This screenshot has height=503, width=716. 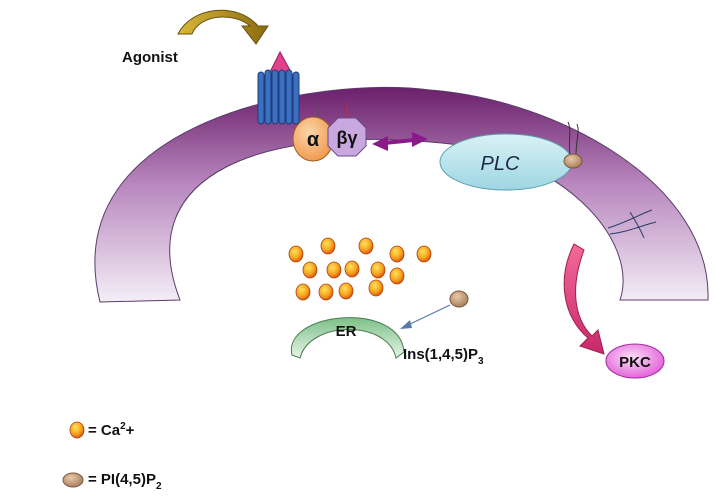 I want to click on legend-pip2-symbol, so click(x=73, y=480).